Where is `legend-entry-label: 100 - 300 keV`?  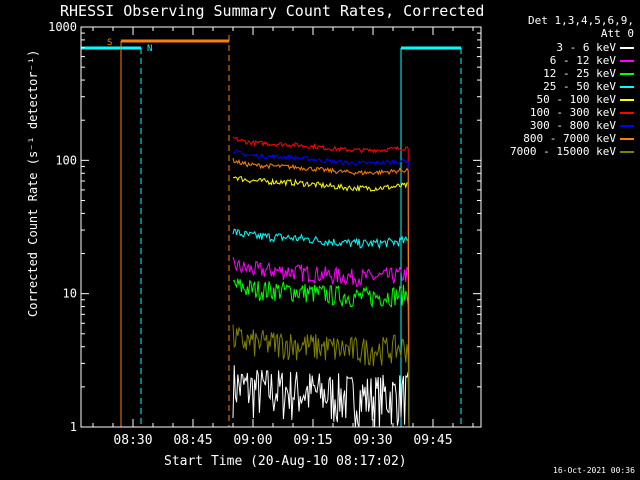
legend-entry-label: 100 - 300 keV is located at coordinates (572, 112).